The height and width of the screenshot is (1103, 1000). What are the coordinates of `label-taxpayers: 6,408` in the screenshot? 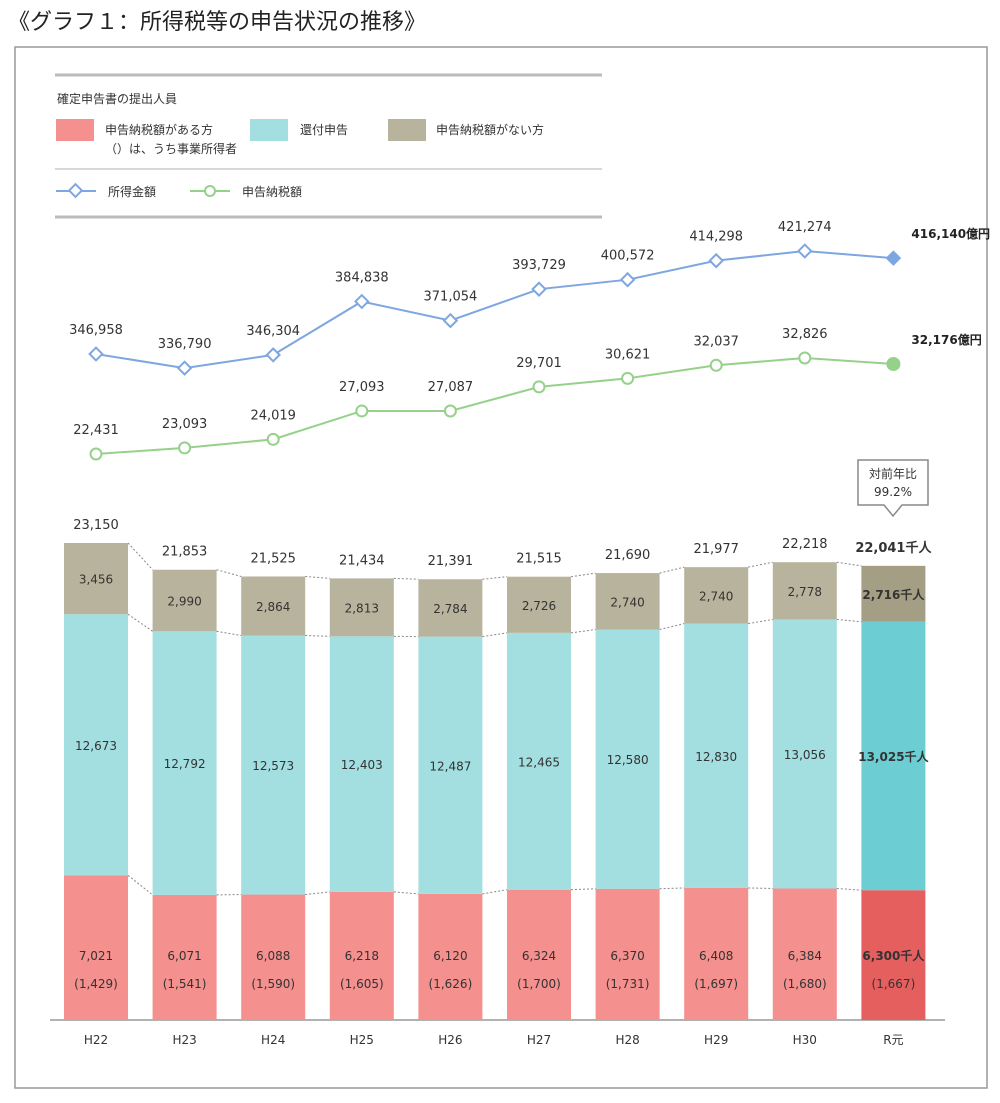 It's located at (716, 956).